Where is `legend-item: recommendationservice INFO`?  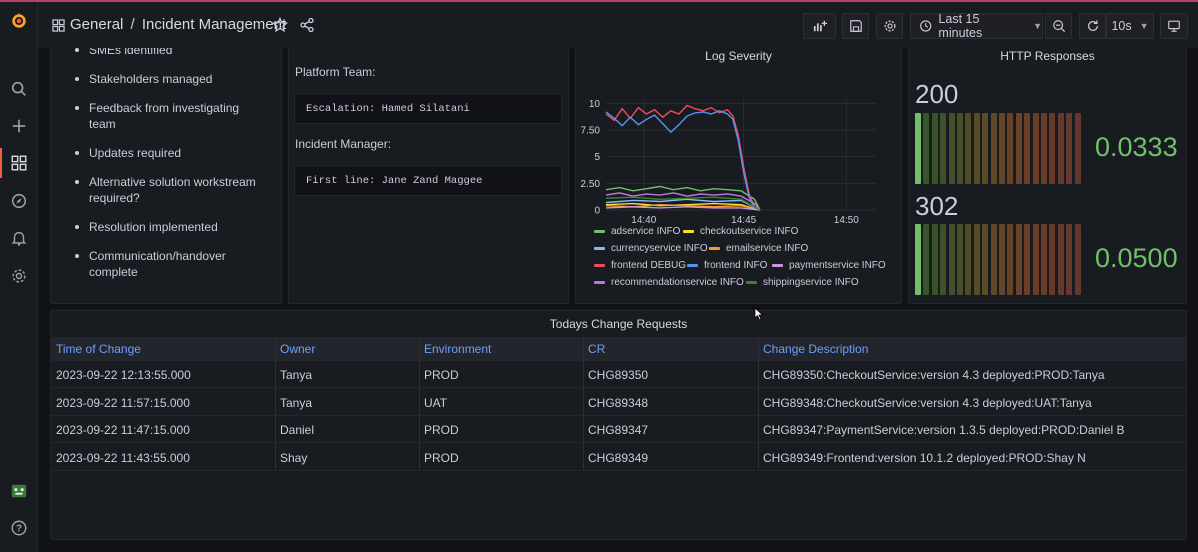
legend-item: recommendationservice INFO is located at coordinates (669, 282).